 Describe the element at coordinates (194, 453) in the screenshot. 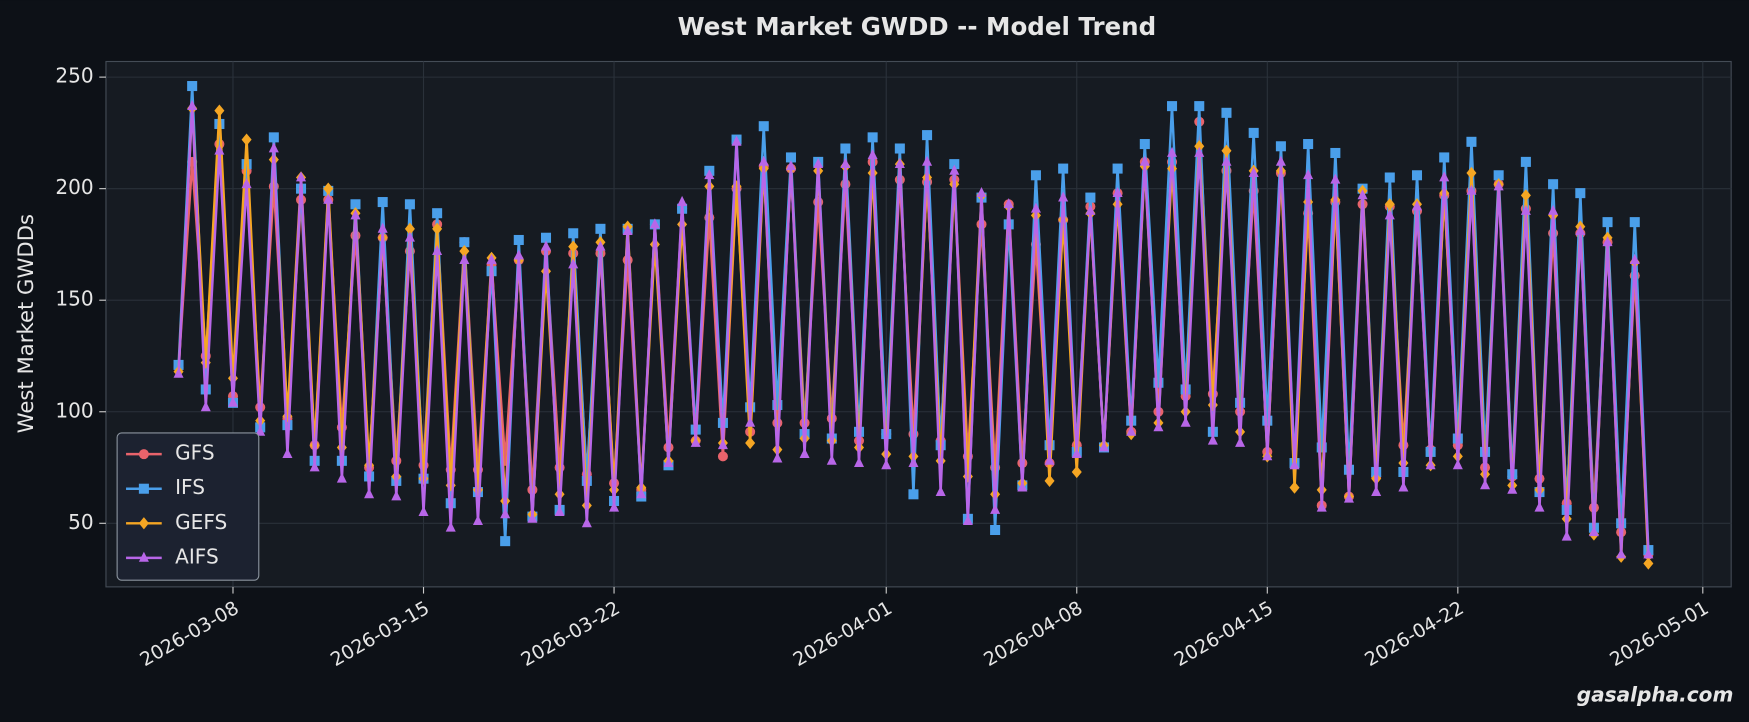

I see `legend-label: GFS` at that location.